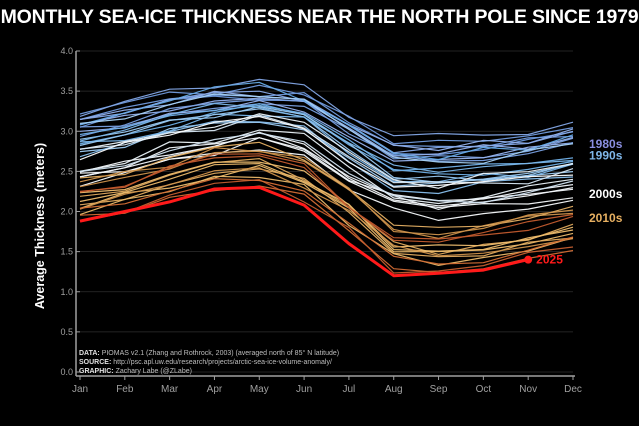  Describe the element at coordinates (215, 389) in the screenshot. I see `x-tick-label: Apr` at that location.